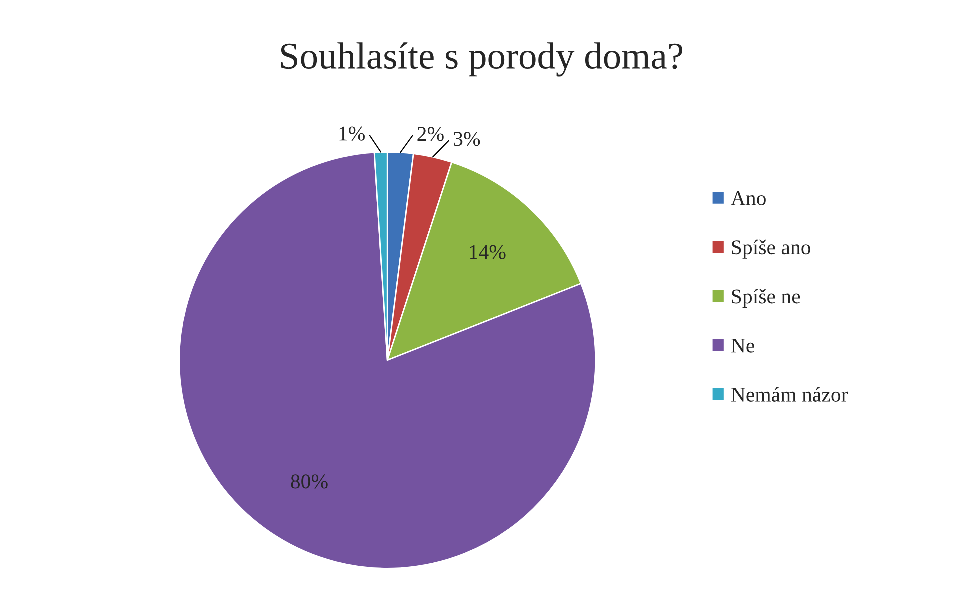 The width and height of the screenshot is (963, 597). Describe the element at coordinates (488, 252) in the screenshot. I see `data-label: 14%` at that location.